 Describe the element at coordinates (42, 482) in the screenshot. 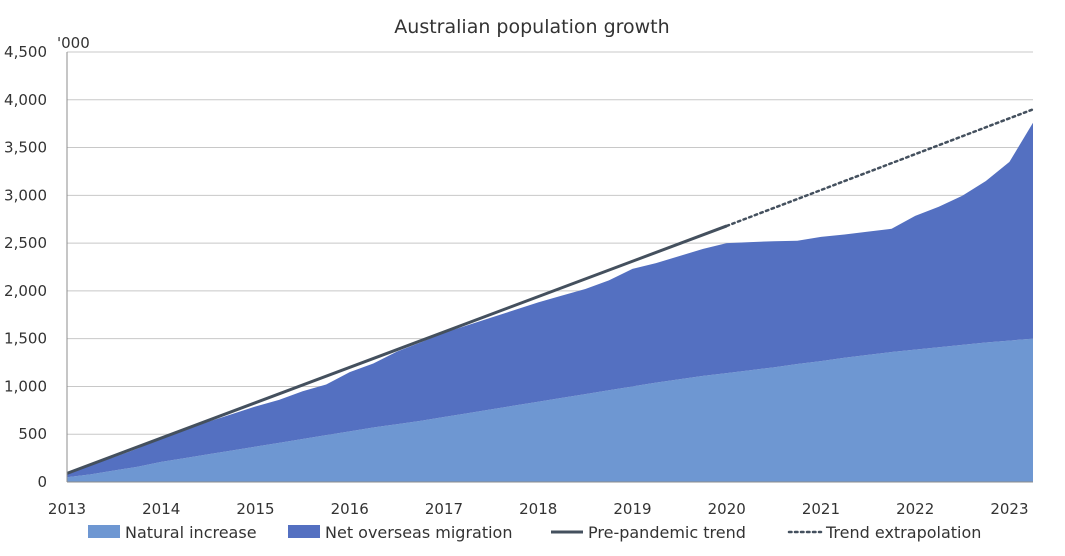

I see `y-tick-label: 0` at that location.